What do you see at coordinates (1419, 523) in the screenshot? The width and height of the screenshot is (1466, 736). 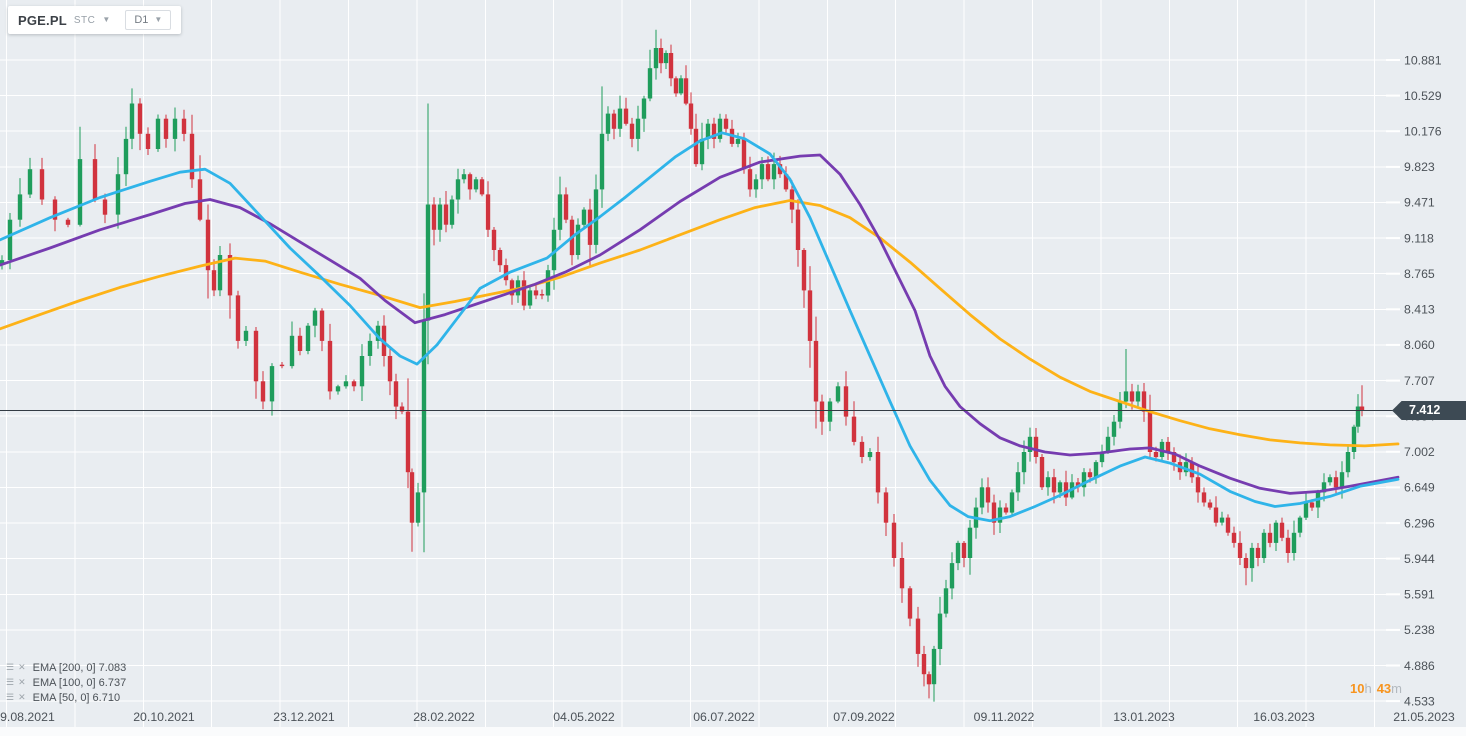 I see `price-tick-label: 6.296` at bounding box center [1419, 523].